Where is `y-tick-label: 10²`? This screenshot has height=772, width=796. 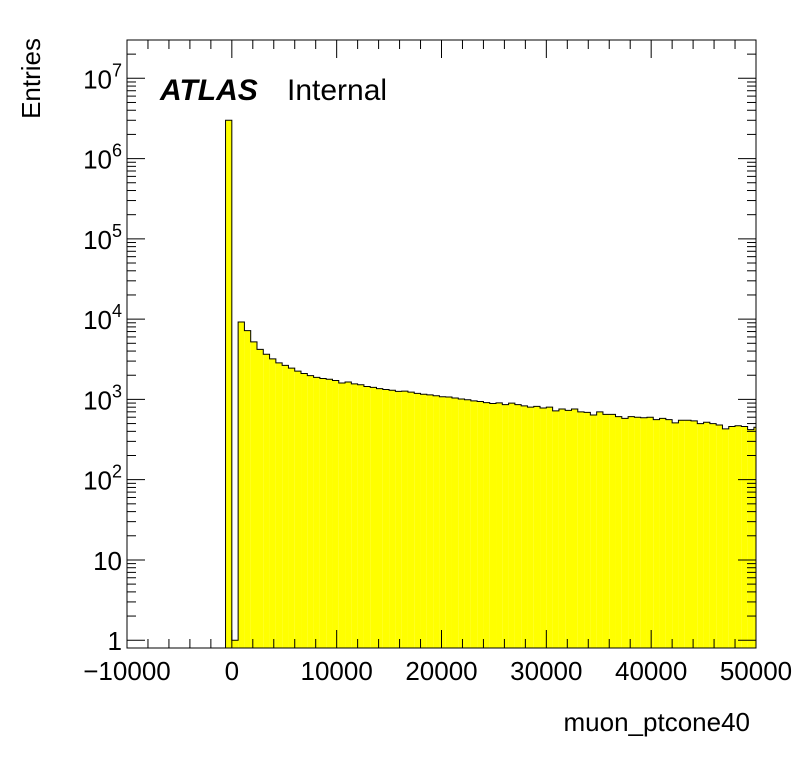 y-tick-label: 10² is located at coordinates (102, 479).